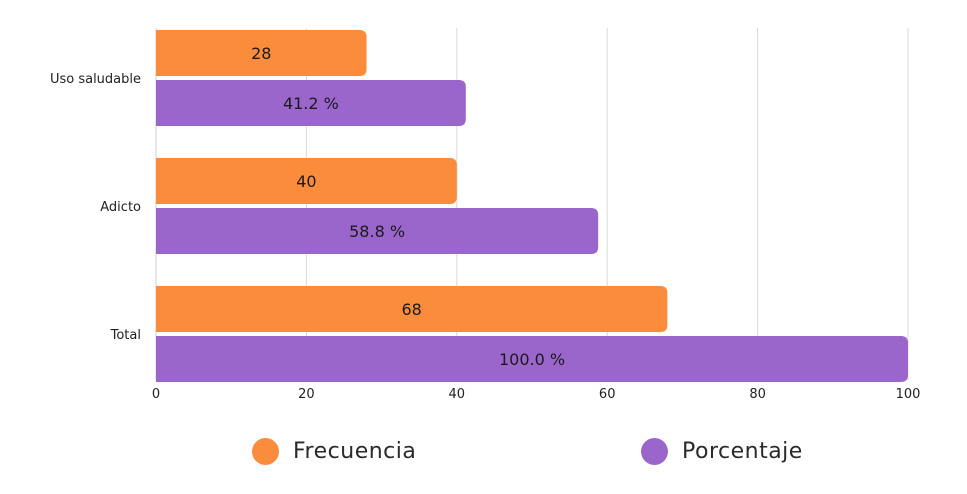 Image resolution: width=967 pixels, height=494 pixels. I want to click on x-tick-label: 40, so click(457, 394).